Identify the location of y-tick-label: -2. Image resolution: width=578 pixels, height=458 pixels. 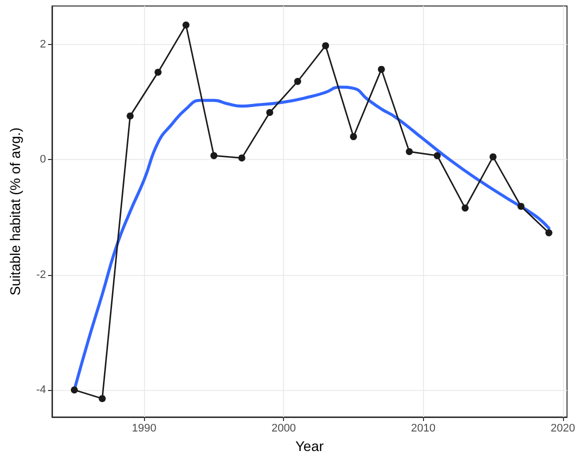
(41, 274).